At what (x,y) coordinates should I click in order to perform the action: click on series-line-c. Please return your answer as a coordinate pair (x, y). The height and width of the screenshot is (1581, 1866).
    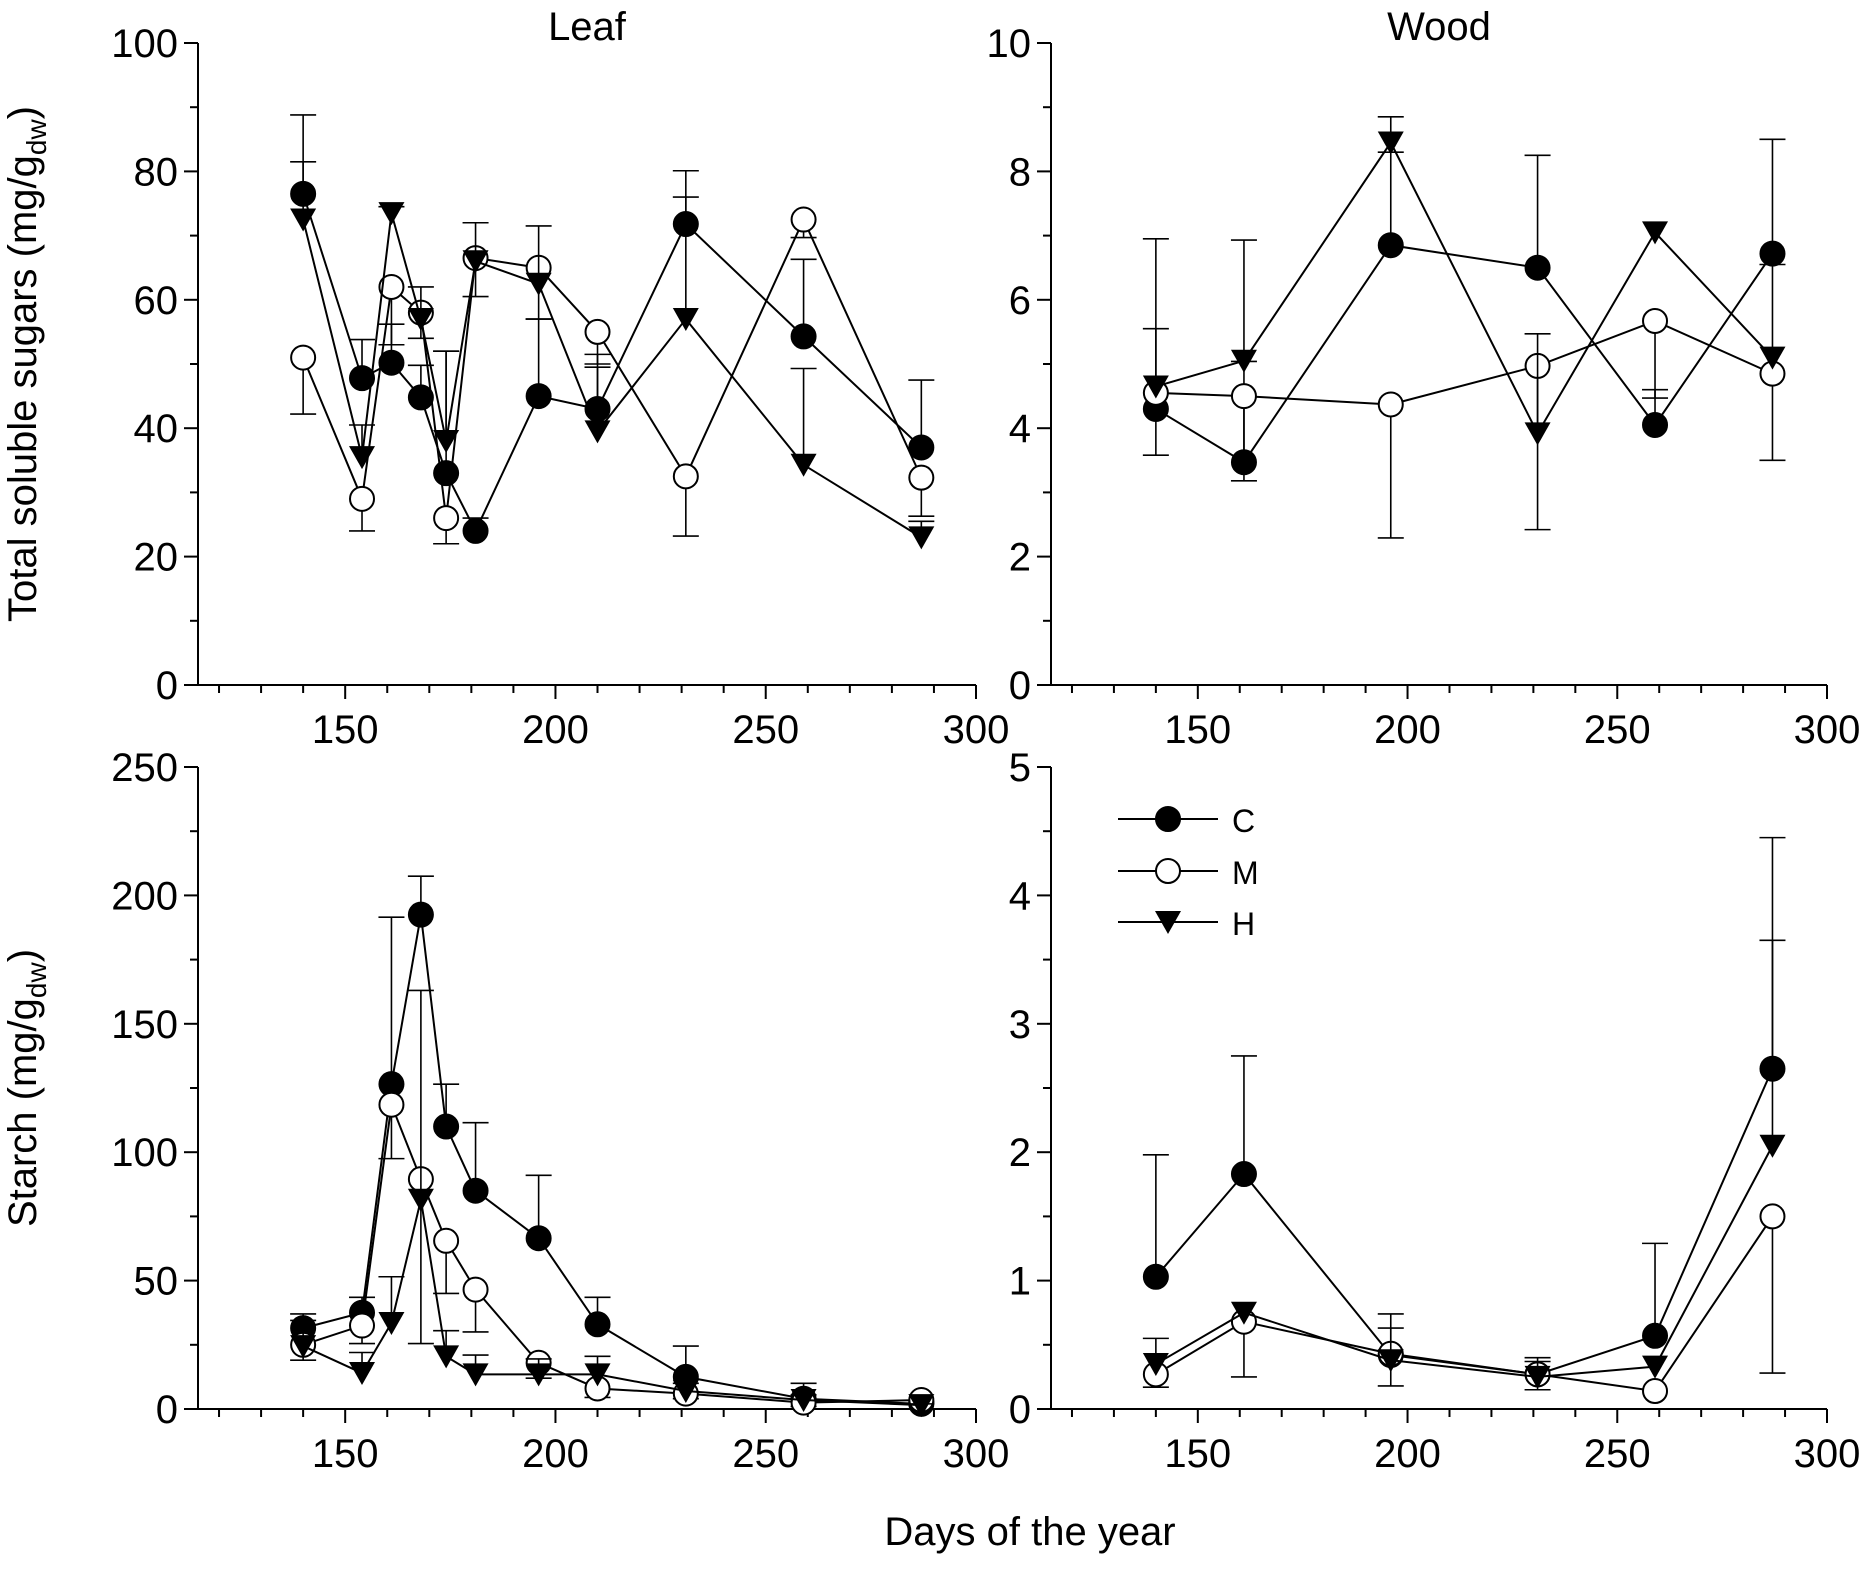
    Looking at the image, I should click on (1464, 354).